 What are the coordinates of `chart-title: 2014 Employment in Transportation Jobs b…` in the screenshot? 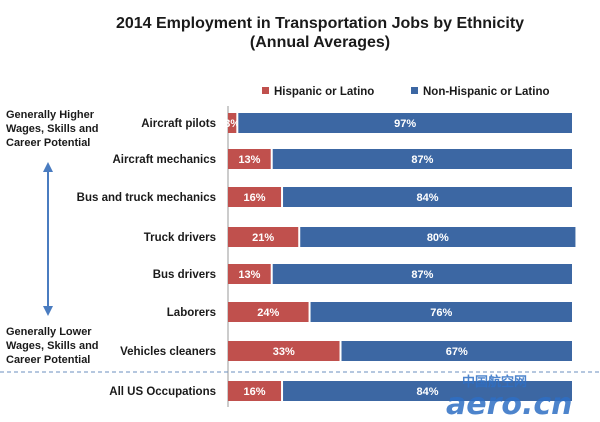 It's located at (320, 33).